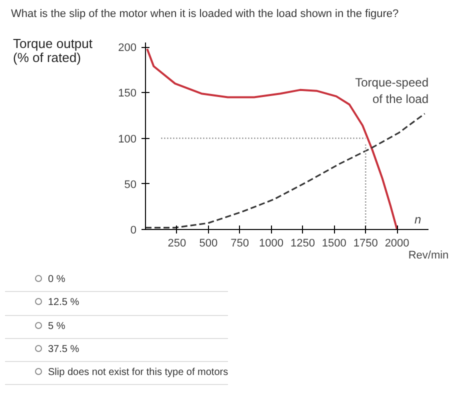  Describe the element at coordinates (116, 350) in the screenshot. I see `text: 37.5 %` at that location.